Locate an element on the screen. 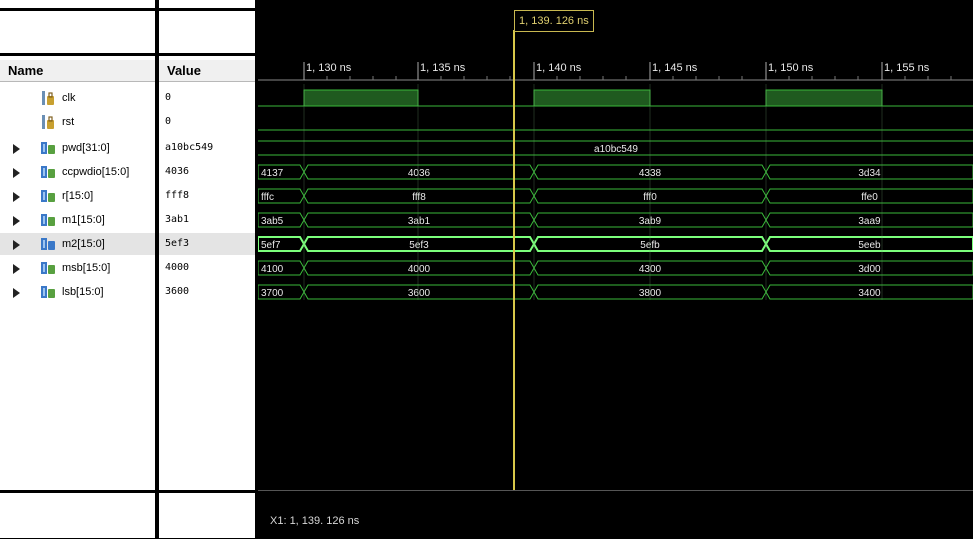 This screenshot has height=539, width=973. signal-value: 4036 is located at coordinates (177, 171).